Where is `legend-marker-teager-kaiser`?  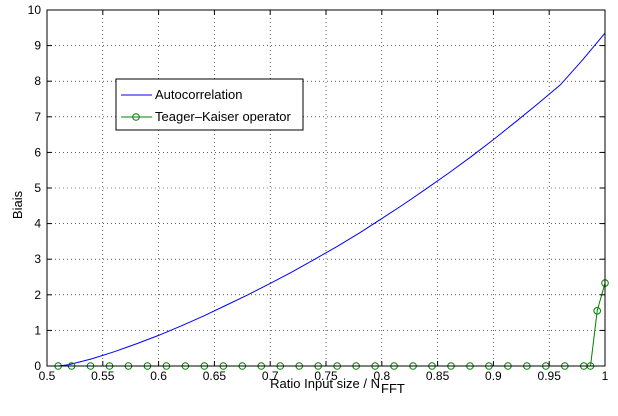 legend-marker-teager-kaiser is located at coordinates (136, 117).